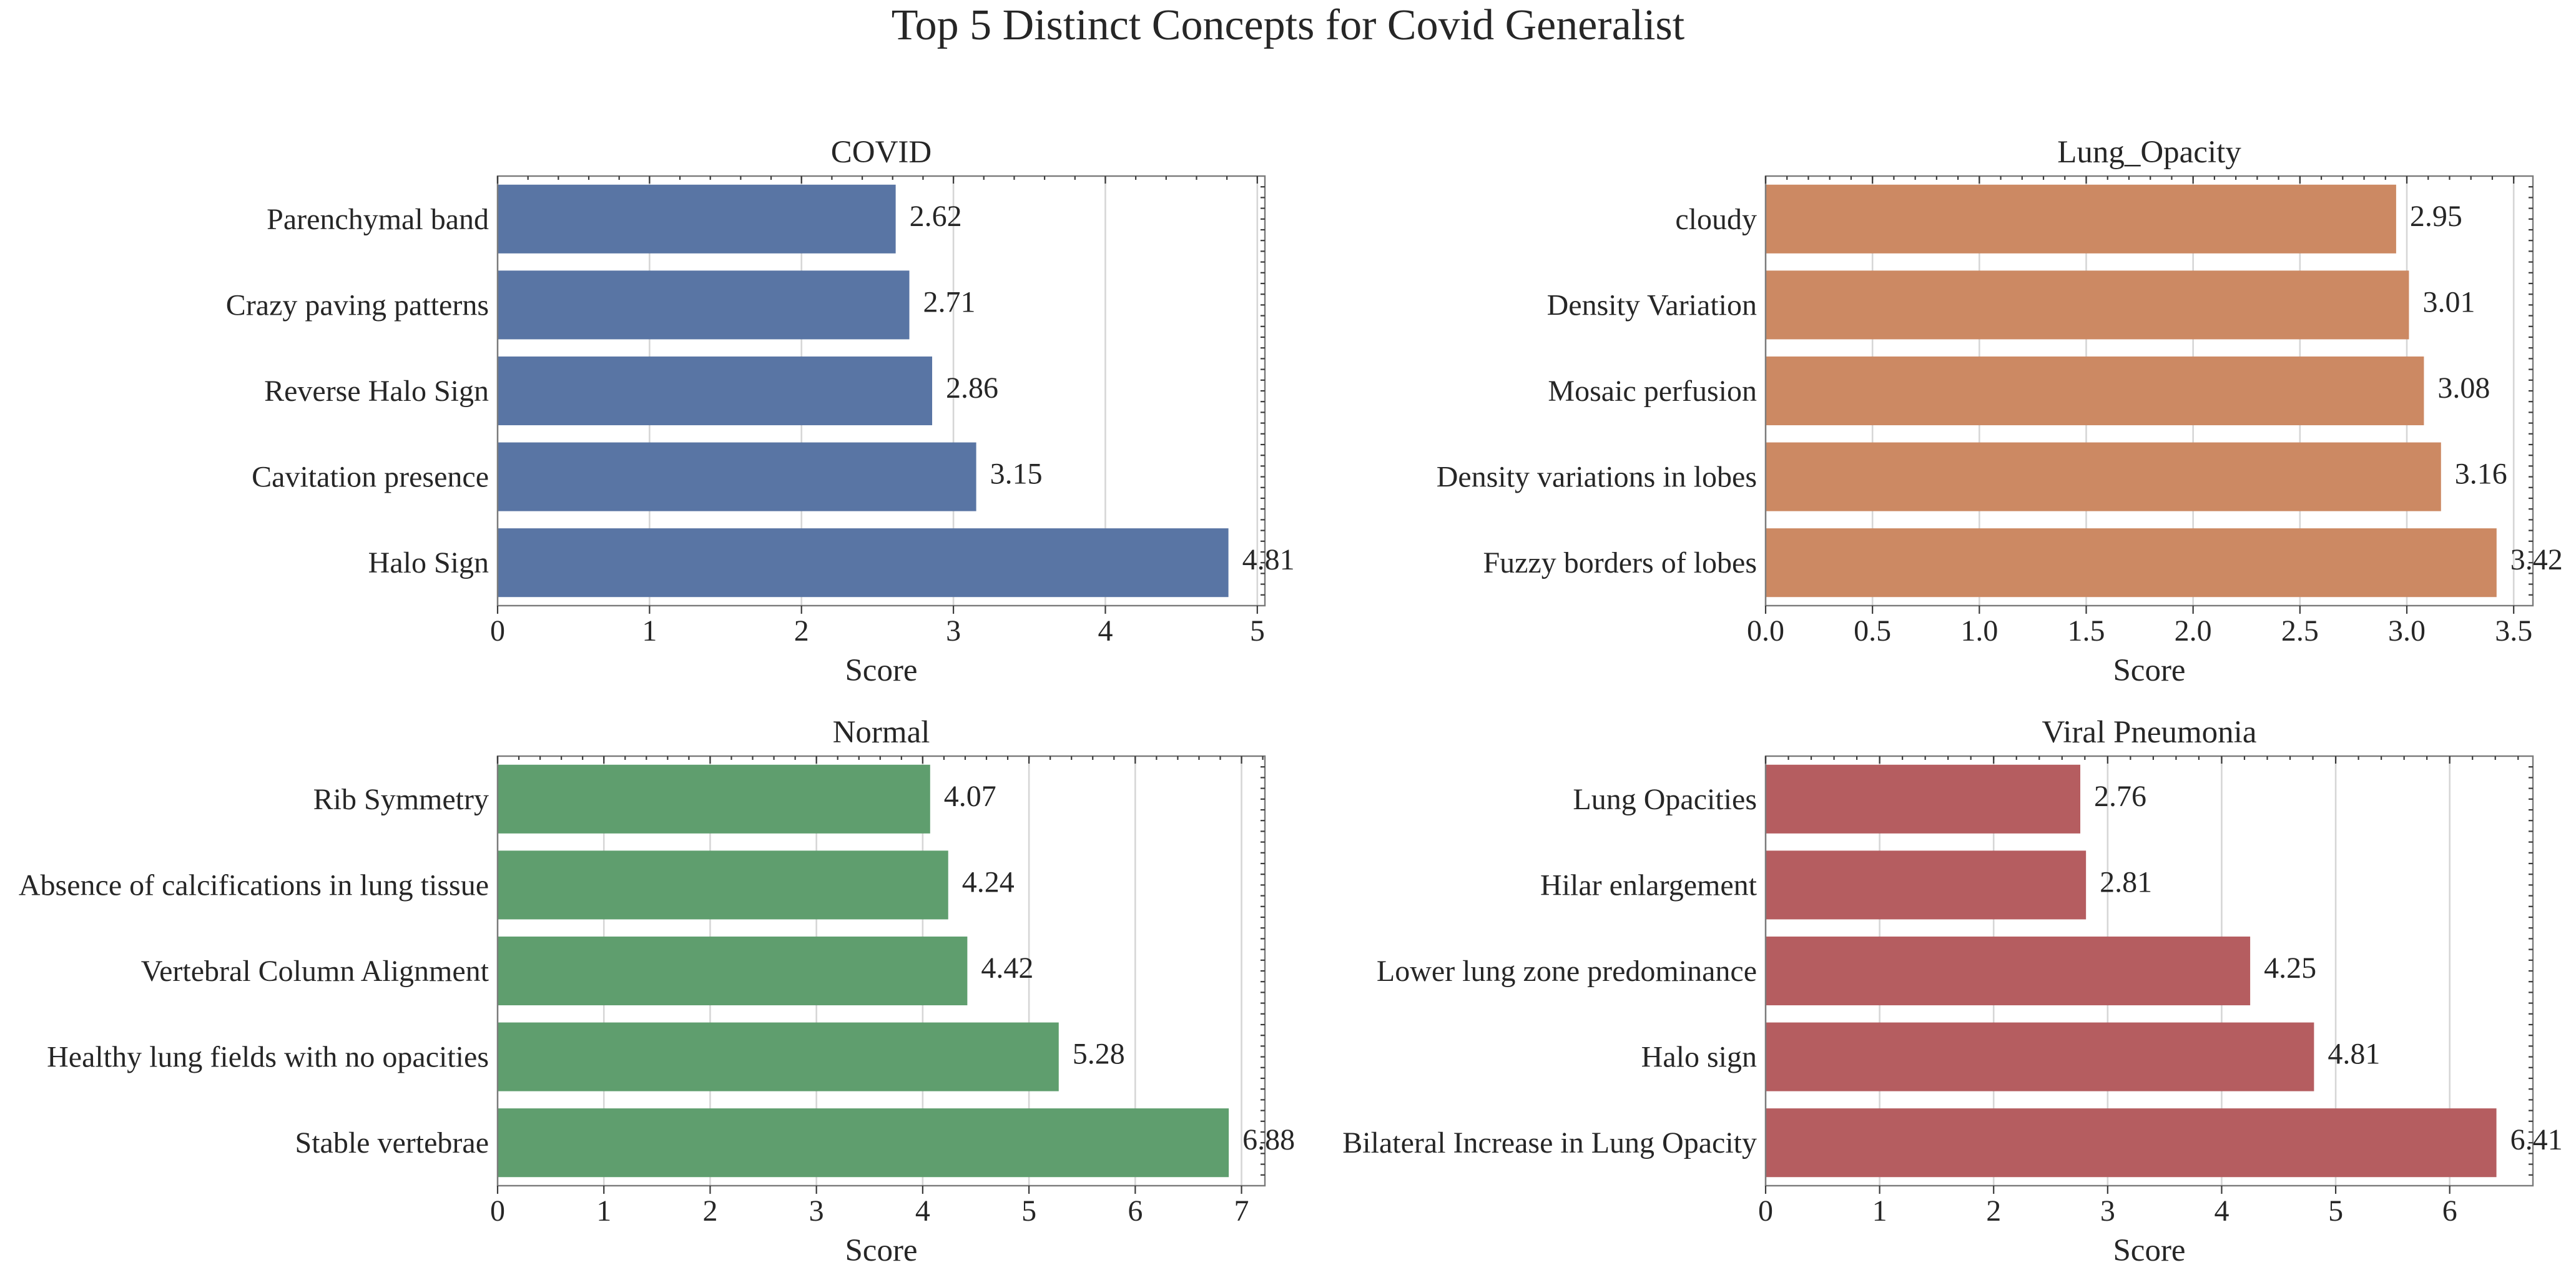 This screenshot has width=2576, height=1270. What do you see at coordinates (816, 1211) in the screenshot?
I see `normal-x-tick-label-3: 3` at bounding box center [816, 1211].